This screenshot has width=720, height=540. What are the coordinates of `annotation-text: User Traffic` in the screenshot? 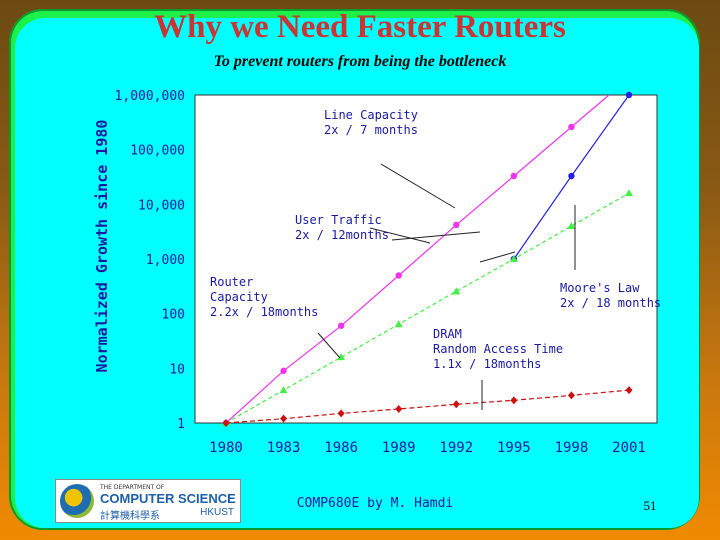 It's located at (338, 220).